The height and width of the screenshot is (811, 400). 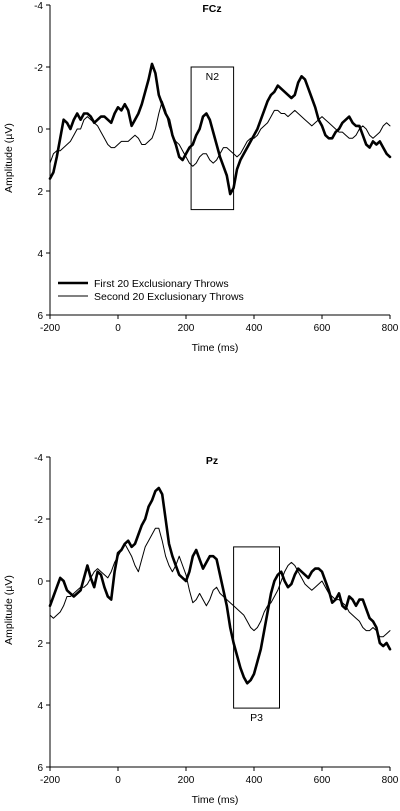 What do you see at coordinates (257, 627) in the screenshot?
I see `annotation-box-p3` at bounding box center [257, 627].